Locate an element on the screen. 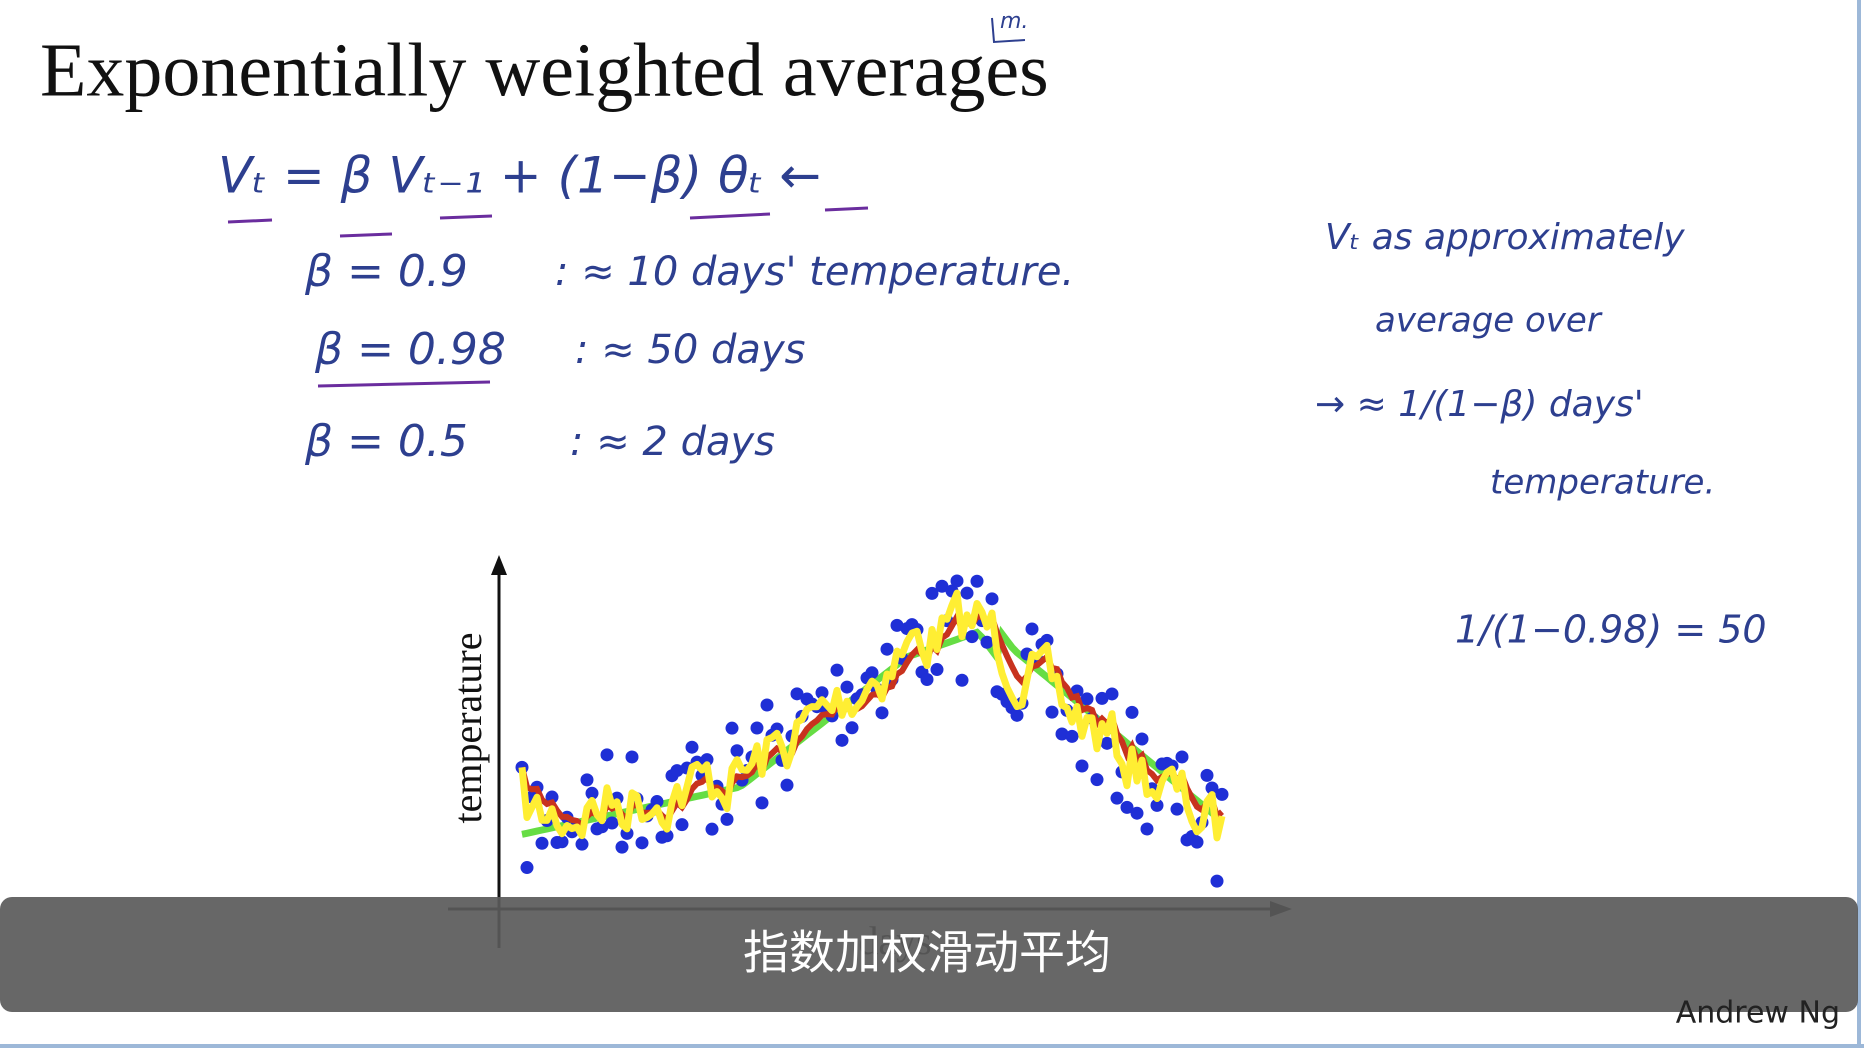 The height and width of the screenshot is (1050, 1864). y-axis-arrow is located at coordinates (499, 565).